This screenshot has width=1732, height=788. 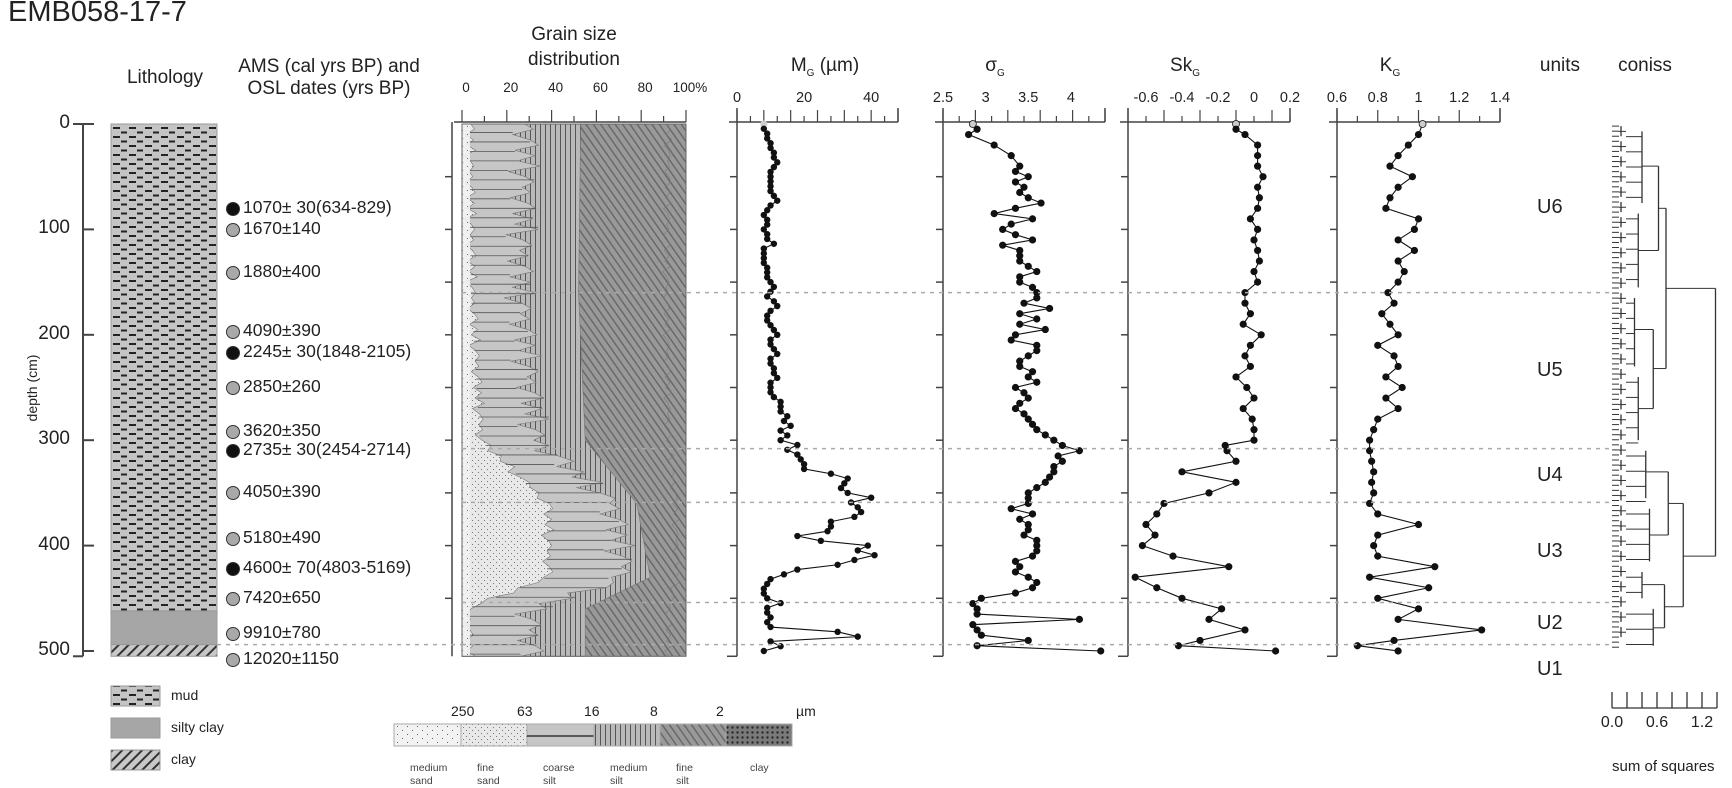 I want to click on sk-tick-label: 0, so click(x=1254, y=98).